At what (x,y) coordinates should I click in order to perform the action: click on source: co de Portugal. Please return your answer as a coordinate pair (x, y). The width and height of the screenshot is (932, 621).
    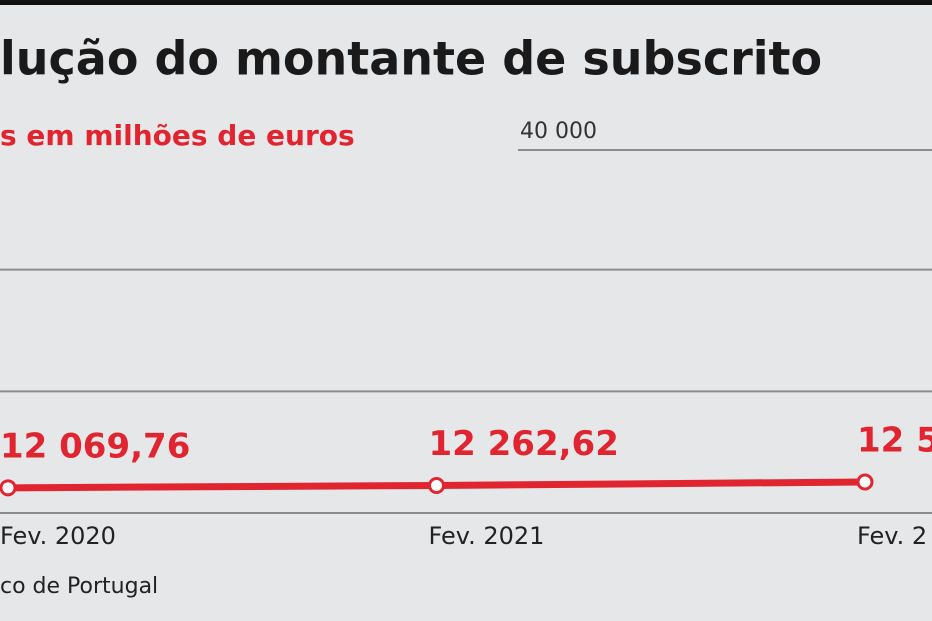
    Looking at the image, I should click on (79, 586).